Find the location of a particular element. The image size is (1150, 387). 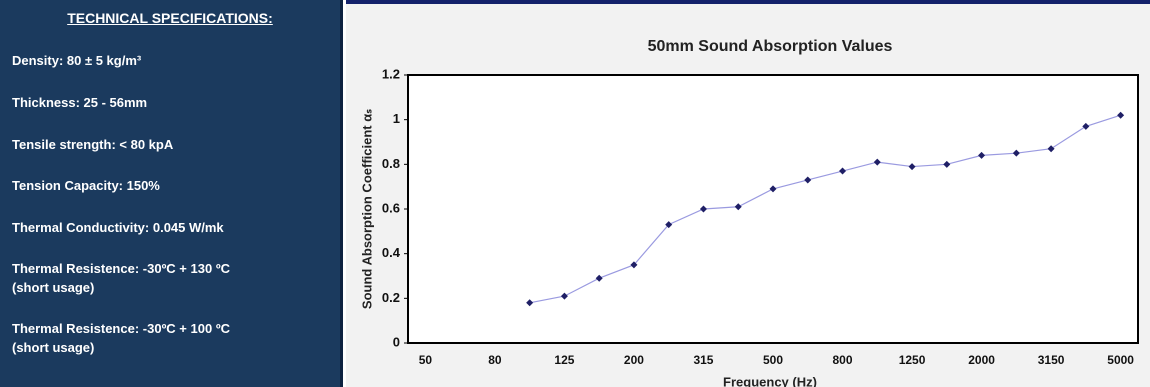

y-tick-label: 0.4 is located at coordinates (391, 252).